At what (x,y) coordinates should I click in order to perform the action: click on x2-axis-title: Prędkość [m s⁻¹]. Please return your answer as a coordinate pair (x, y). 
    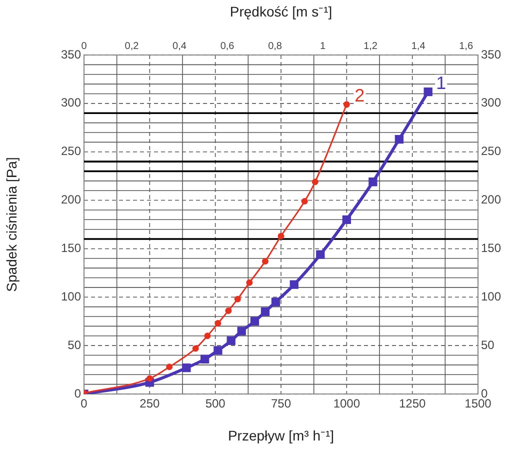
    Looking at the image, I should click on (281, 11).